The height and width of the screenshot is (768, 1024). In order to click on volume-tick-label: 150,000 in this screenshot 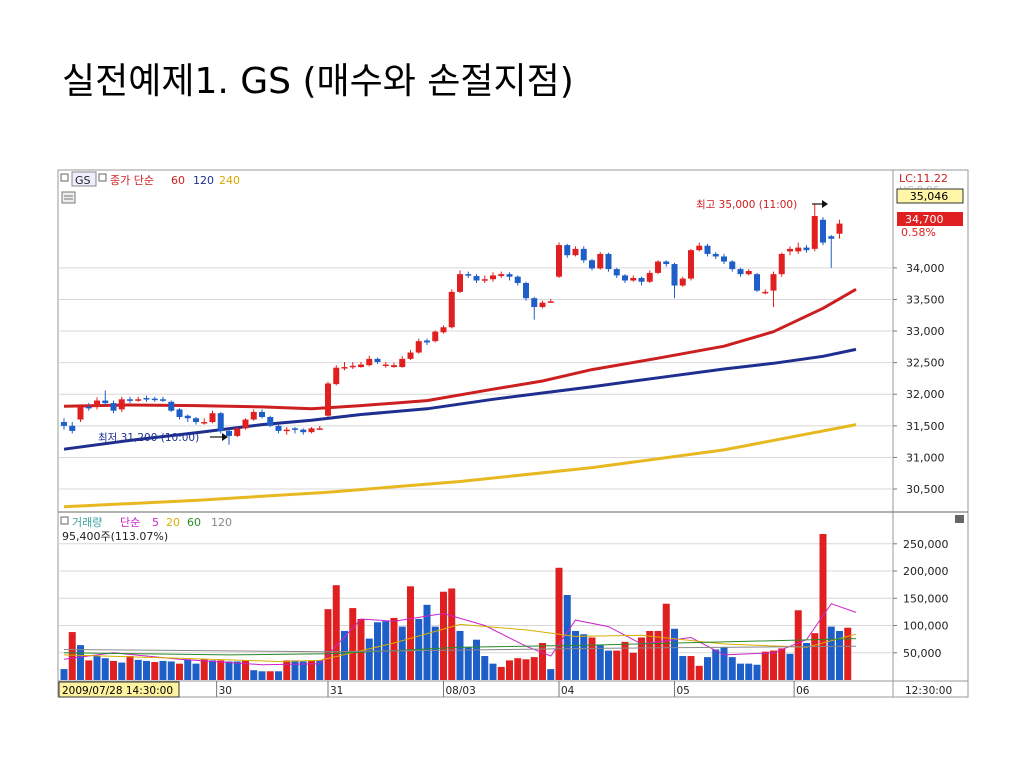, I will do `click(926, 598)`.